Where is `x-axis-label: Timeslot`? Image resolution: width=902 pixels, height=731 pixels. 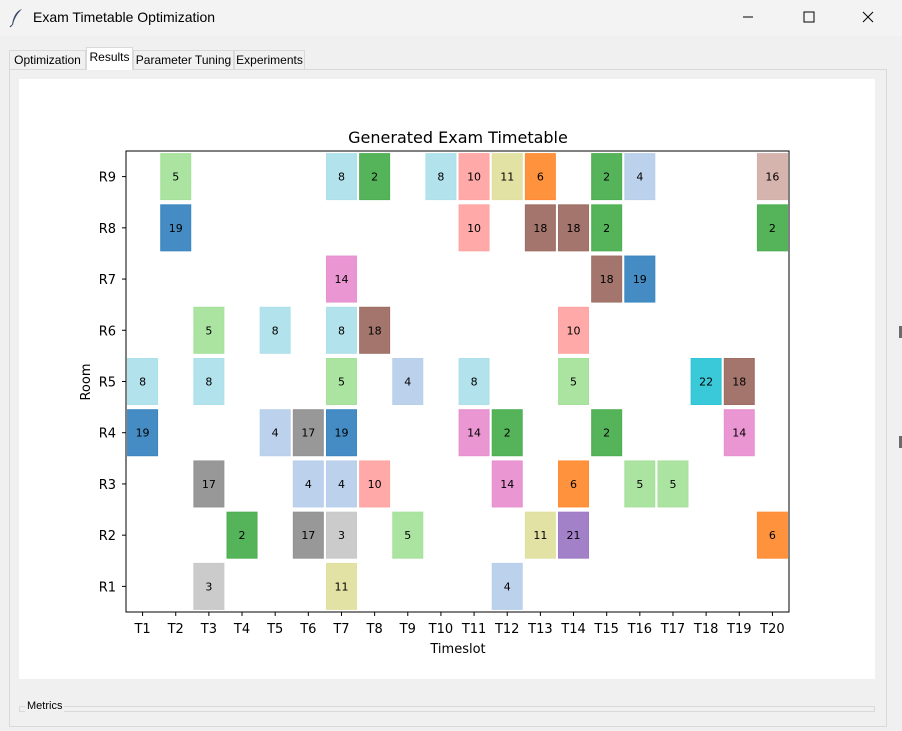
x-axis-label: Timeslot is located at coordinates (457, 649).